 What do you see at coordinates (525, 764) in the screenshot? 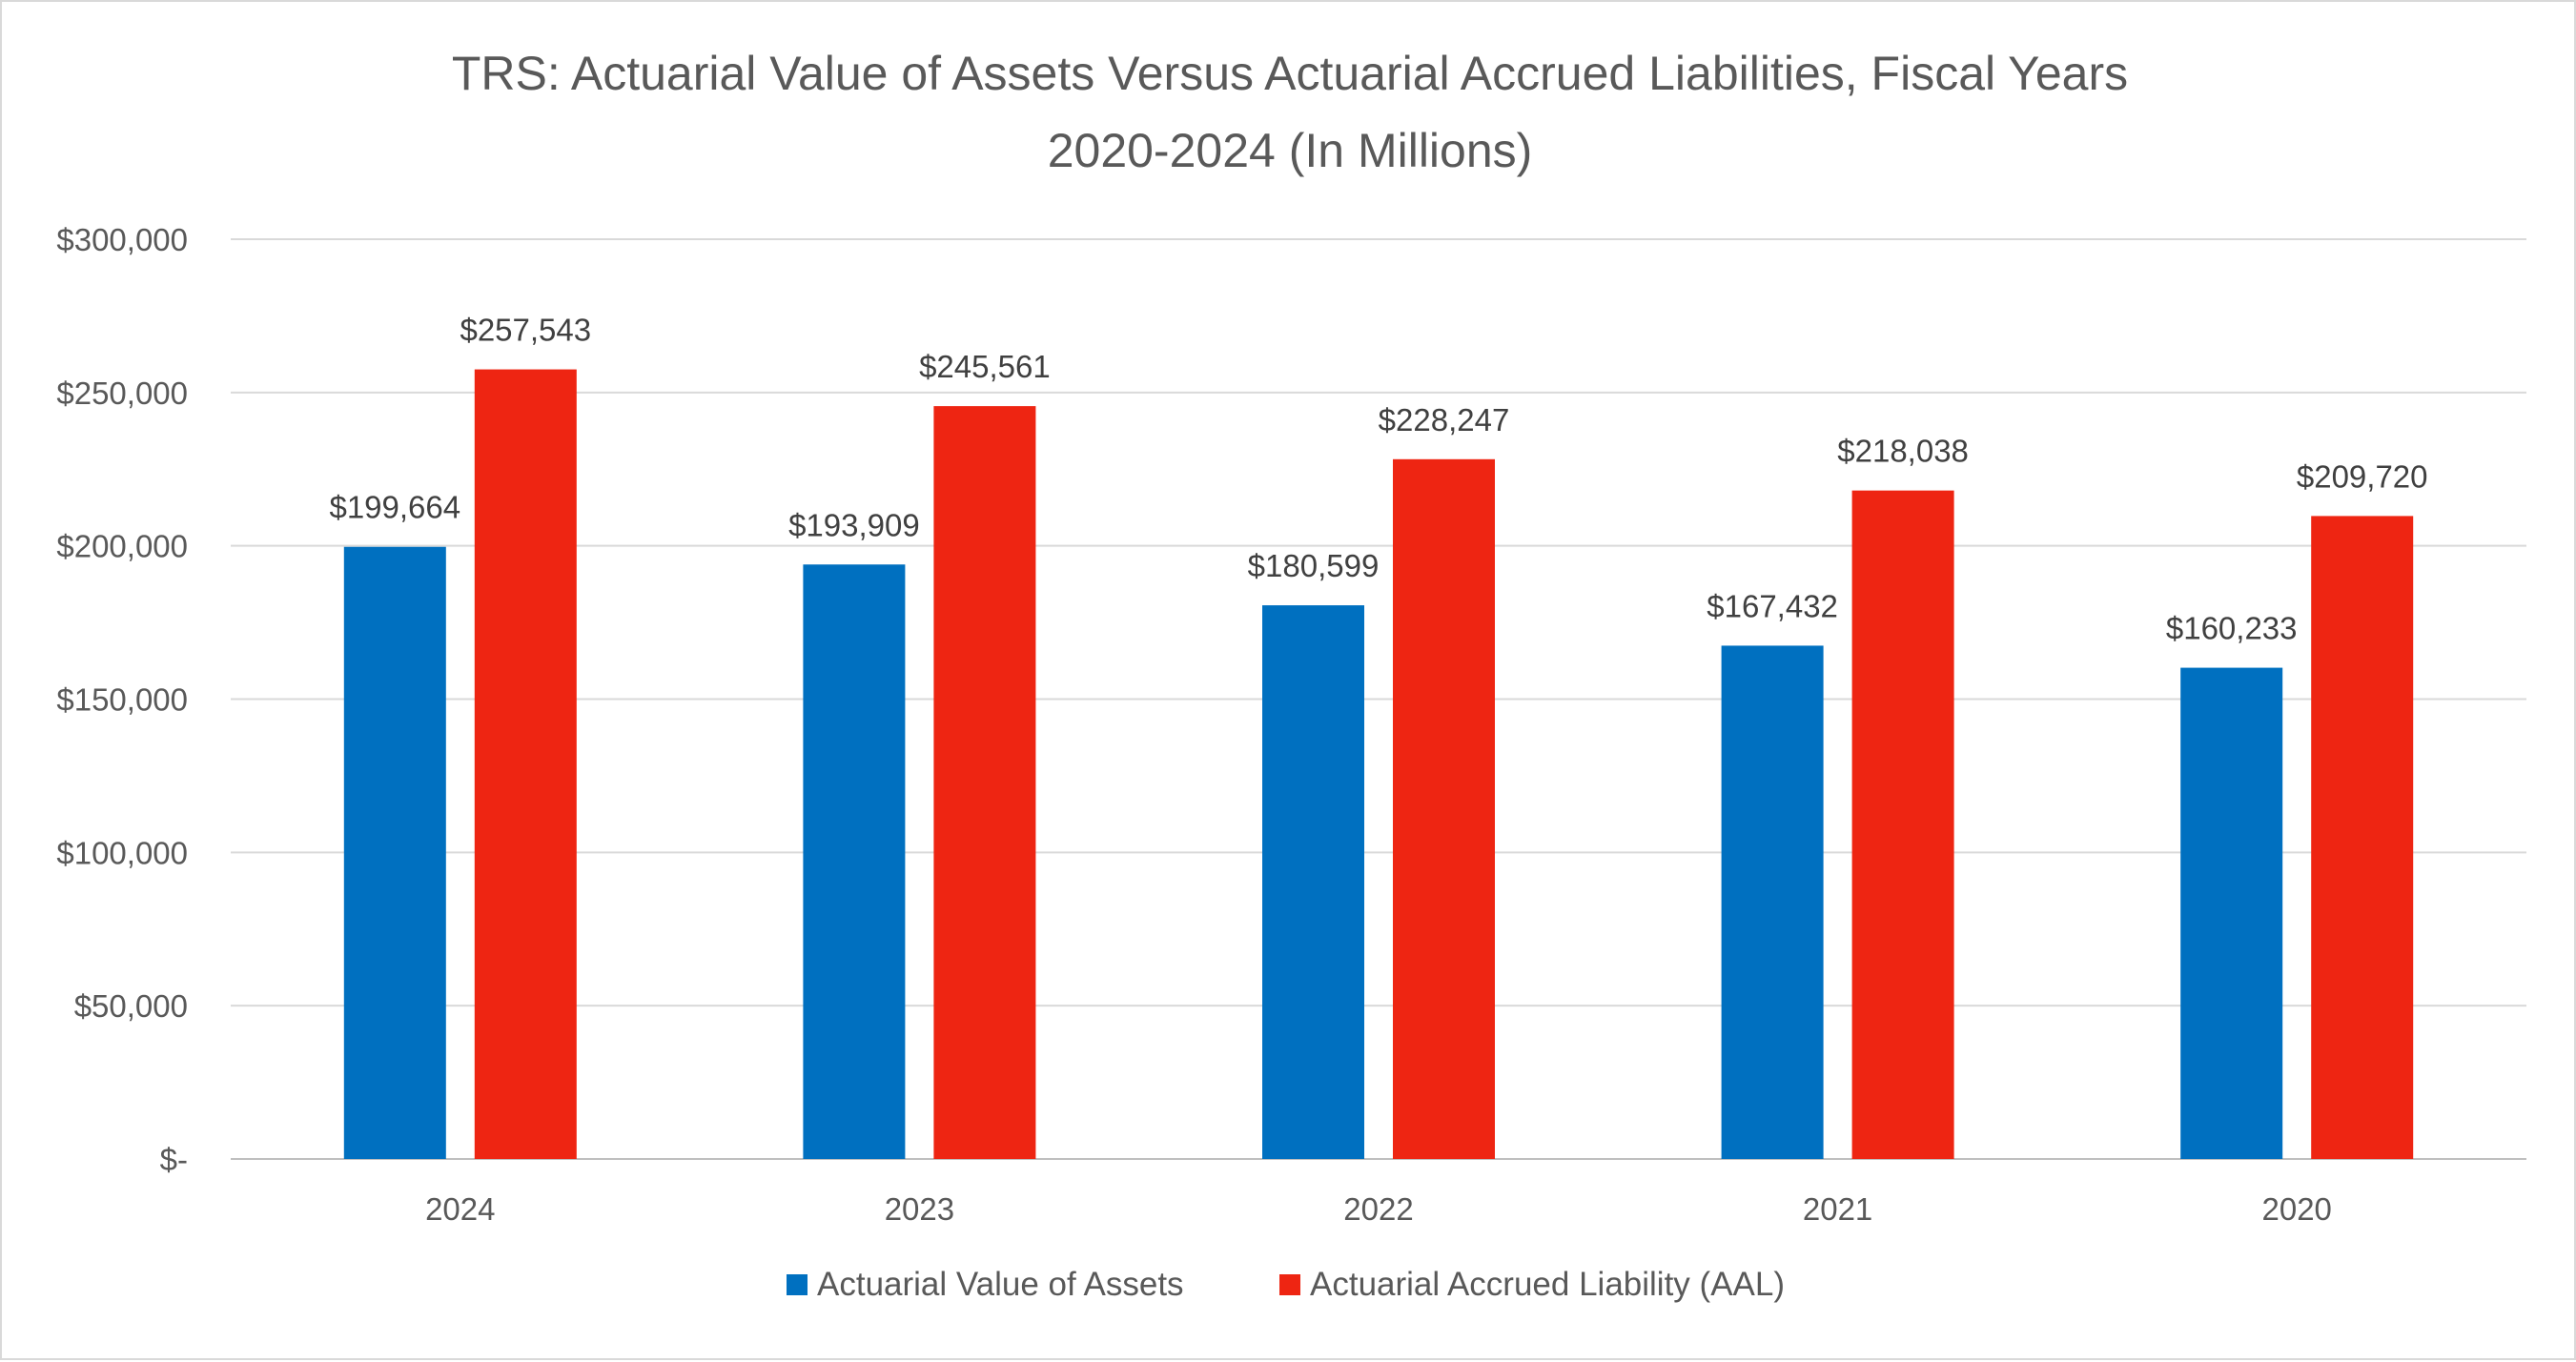
I see `bar-liability-2024` at bounding box center [525, 764].